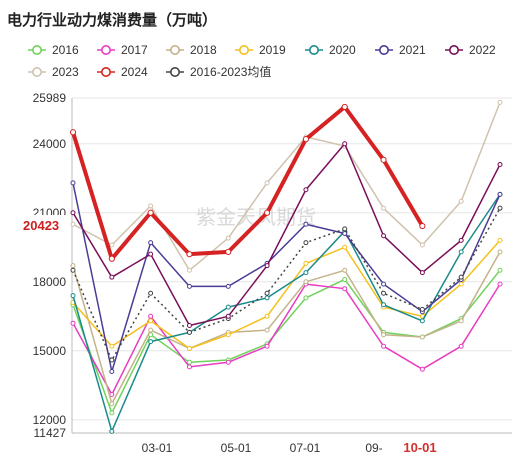 Image resolution: width=531 pixels, height=460 pixels. What do you see at coordinates (191, 50) in the screenshot?
I see `legend-item: 2018` at bounding box center [191, 50].